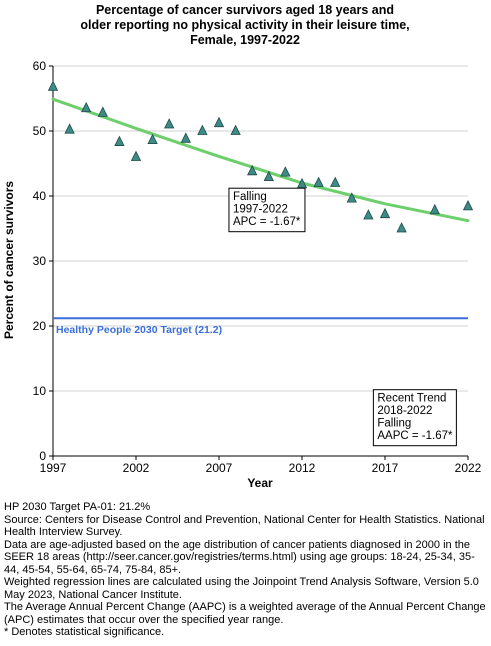  Describe the element at coordinates (268, 176) in the screenshot. I see `data-point-2010` at that location.